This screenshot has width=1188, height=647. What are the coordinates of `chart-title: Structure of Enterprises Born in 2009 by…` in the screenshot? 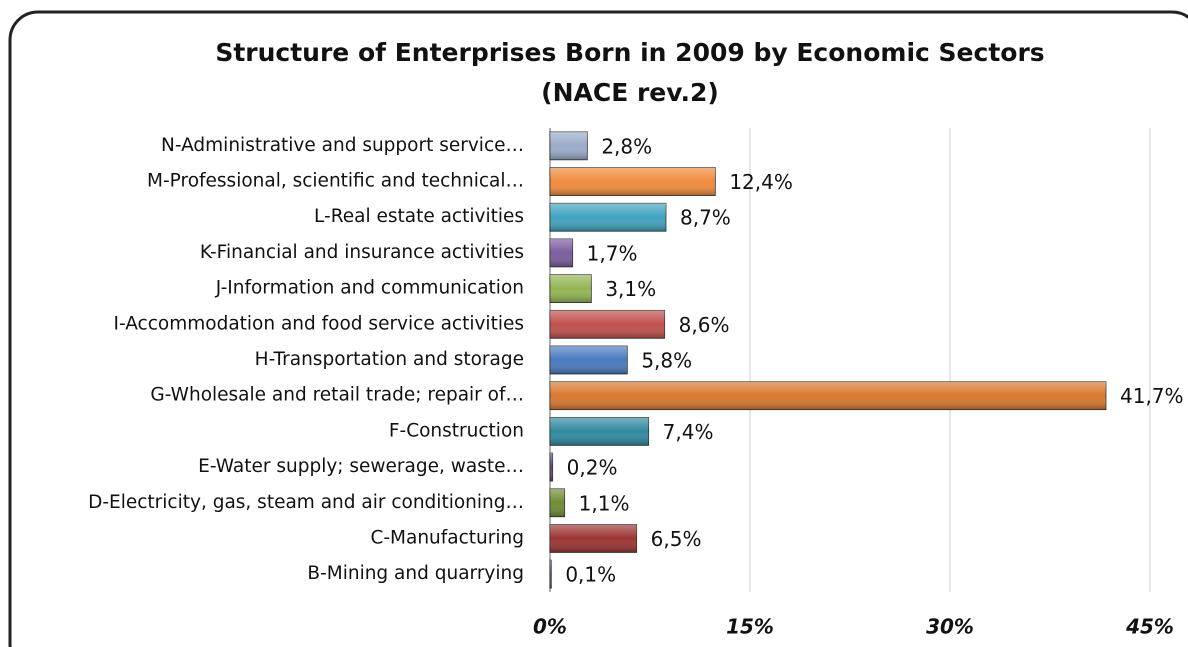 It's located at (629, 52).